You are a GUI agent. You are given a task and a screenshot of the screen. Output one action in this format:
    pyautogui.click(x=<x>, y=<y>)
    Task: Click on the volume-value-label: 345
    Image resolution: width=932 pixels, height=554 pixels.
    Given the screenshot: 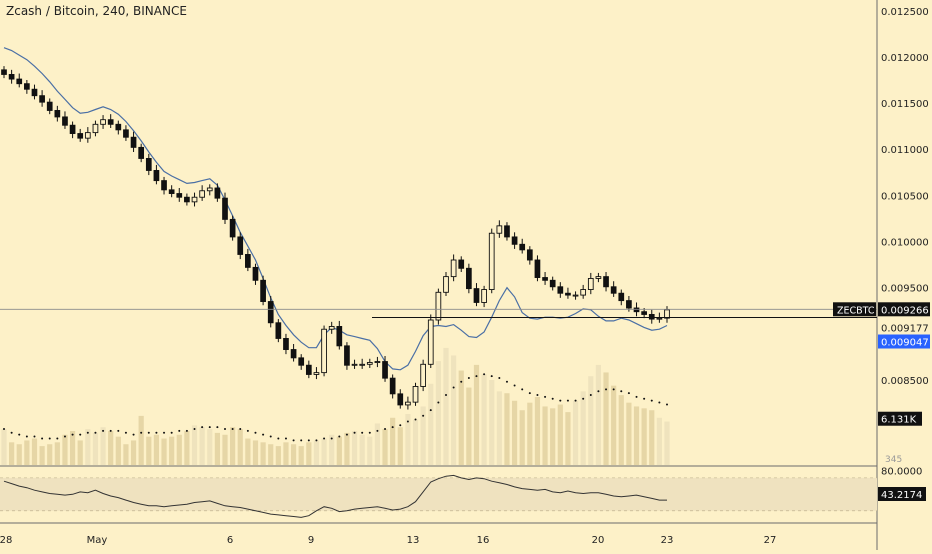 What is the action you would take?
    pyautogui.click(x=893, y=460)
    